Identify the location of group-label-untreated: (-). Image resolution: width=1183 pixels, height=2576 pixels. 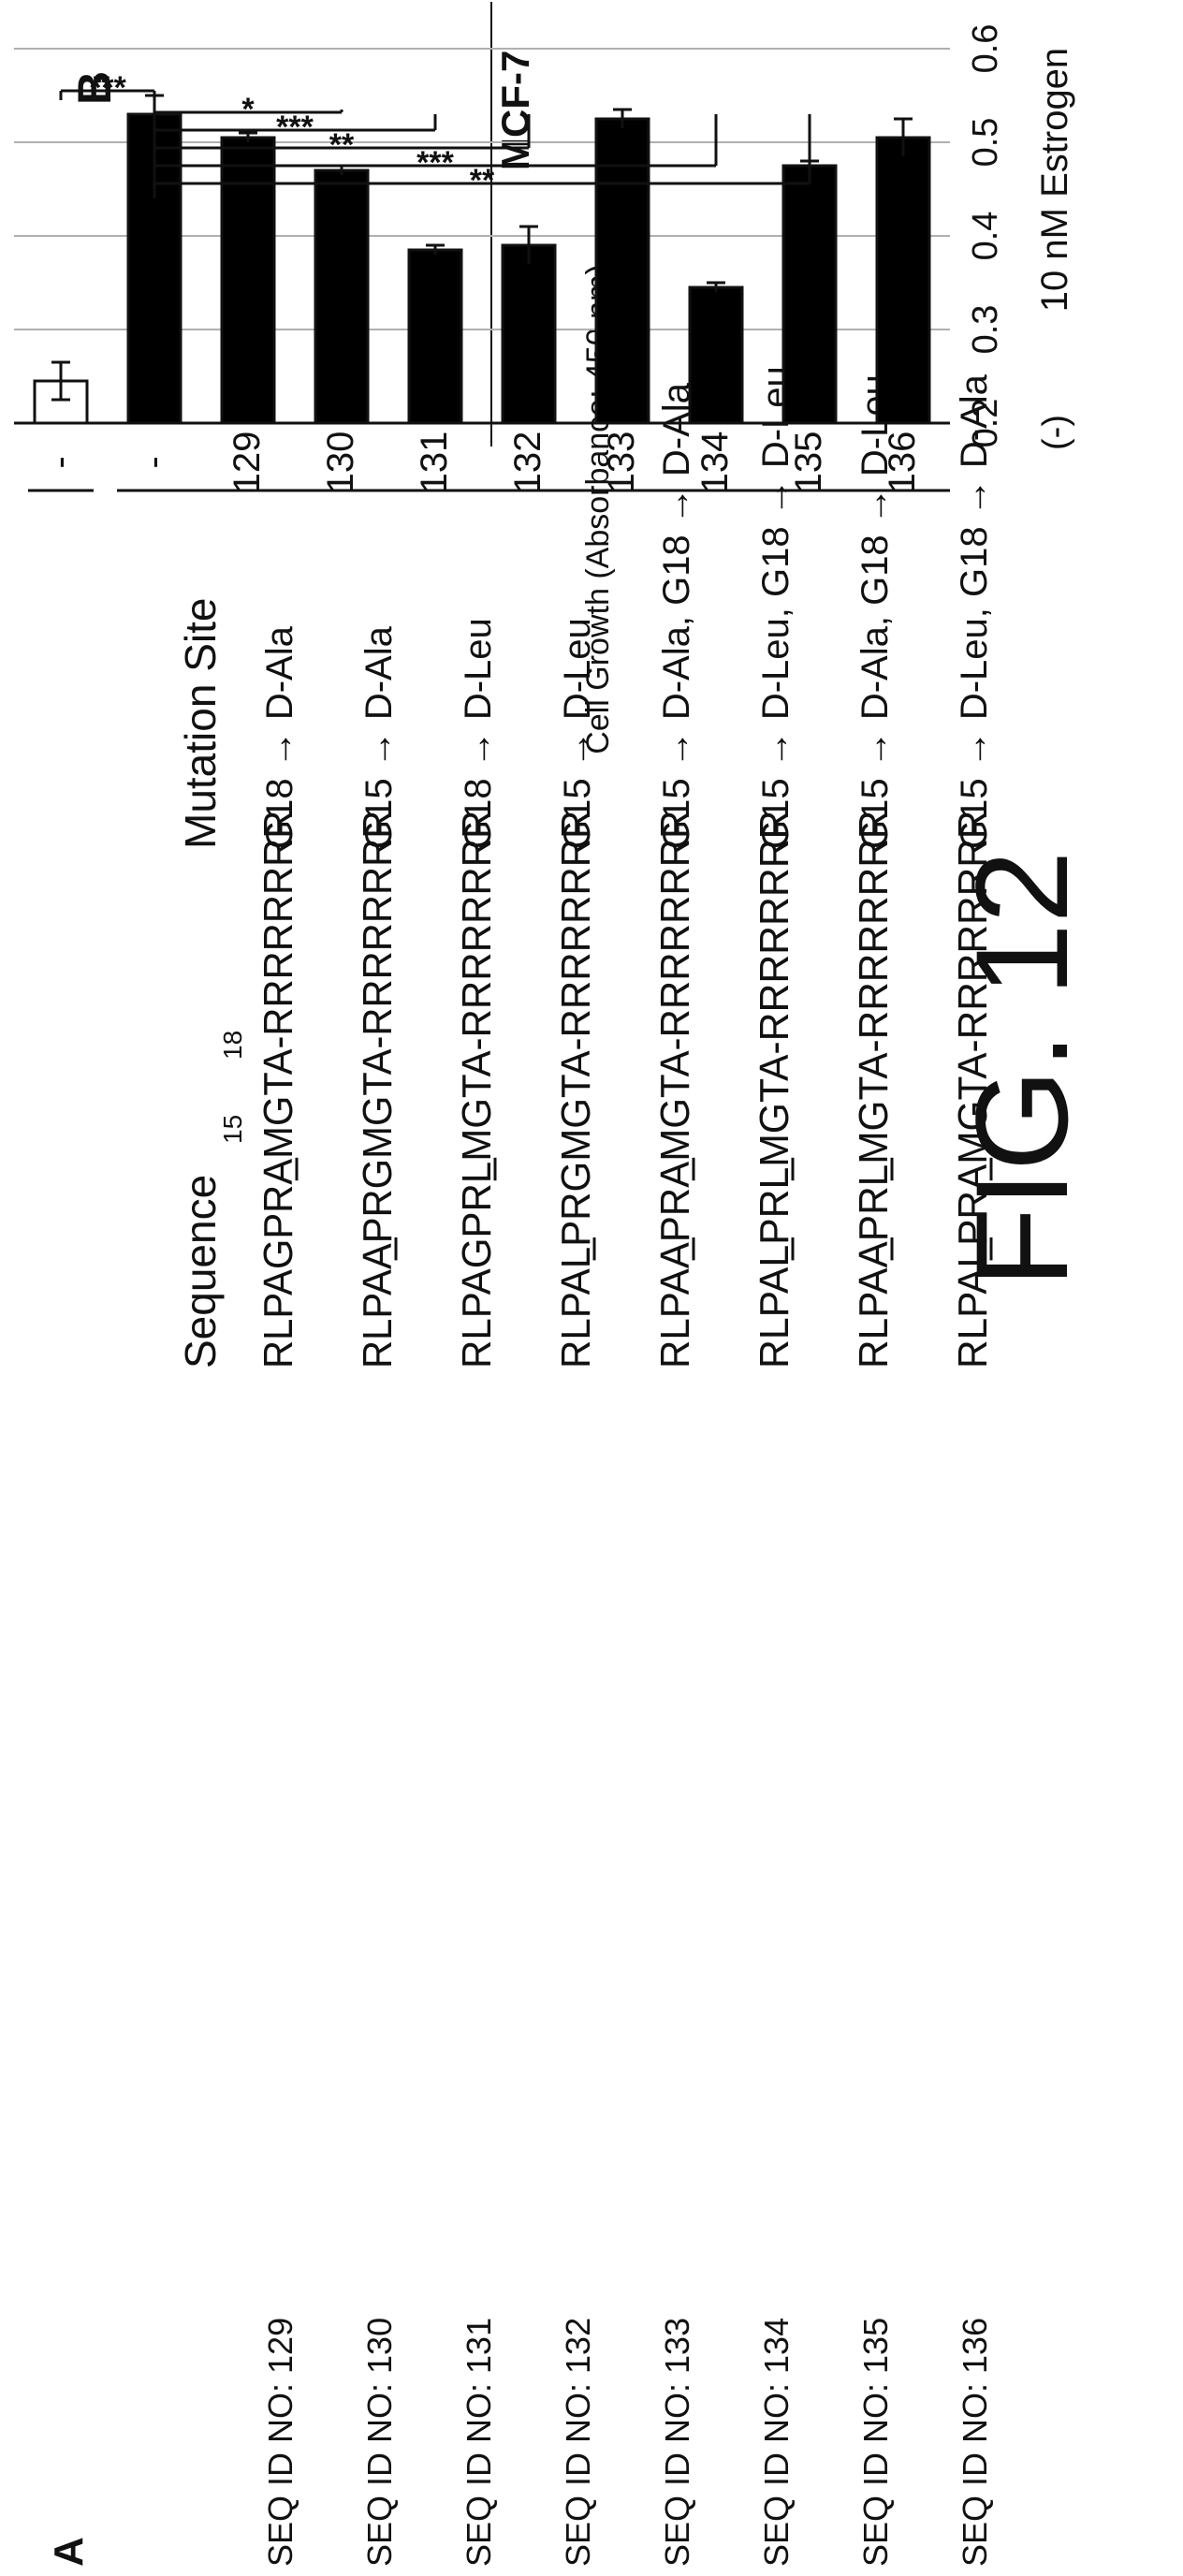
(1055, 432).